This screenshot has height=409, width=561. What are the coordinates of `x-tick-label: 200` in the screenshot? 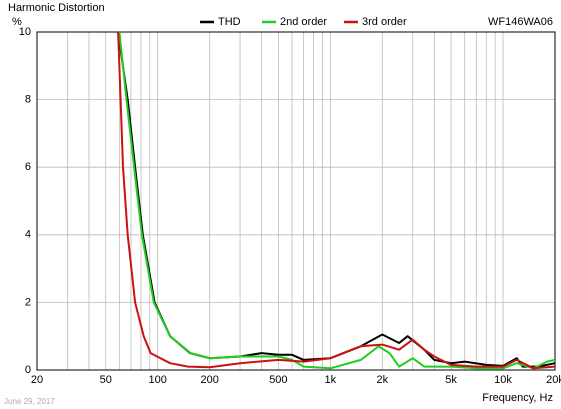 It's located at (209, 380).